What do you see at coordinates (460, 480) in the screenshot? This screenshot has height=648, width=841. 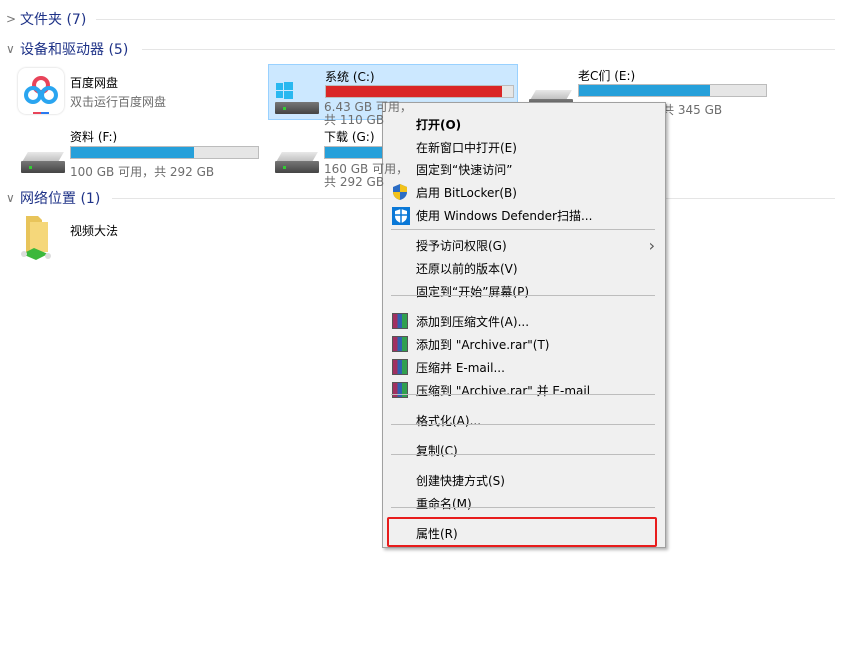 I see `menu-item-label: 创建快捷方式(S)` at bounding box center [460, 480].